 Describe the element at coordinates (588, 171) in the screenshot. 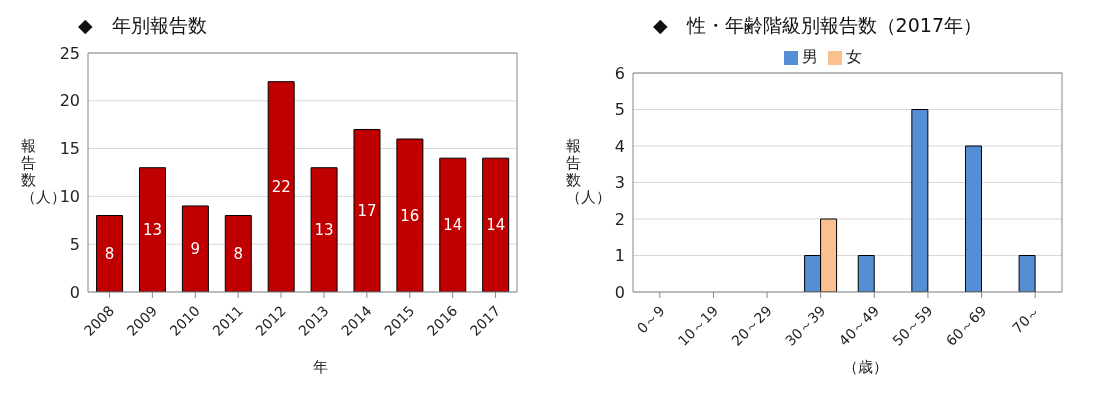

I see `y-axis-title: 報告数（人）` at that location.